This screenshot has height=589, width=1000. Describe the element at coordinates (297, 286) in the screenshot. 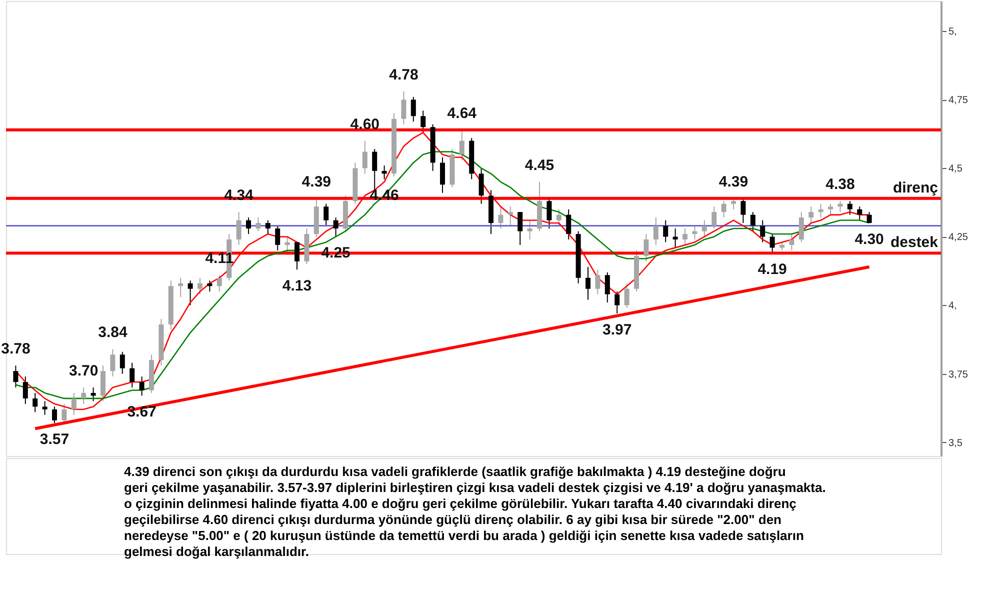

I see `text: 4.13` at that location.